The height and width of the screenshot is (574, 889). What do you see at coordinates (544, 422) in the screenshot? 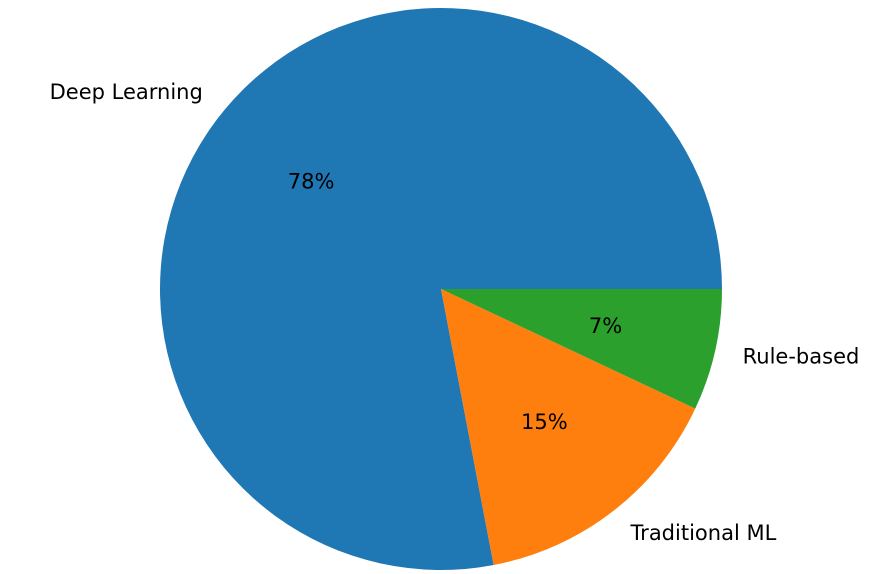
I see `pct-label-traditional-ml: 15%` at bounding box center [544, 422].